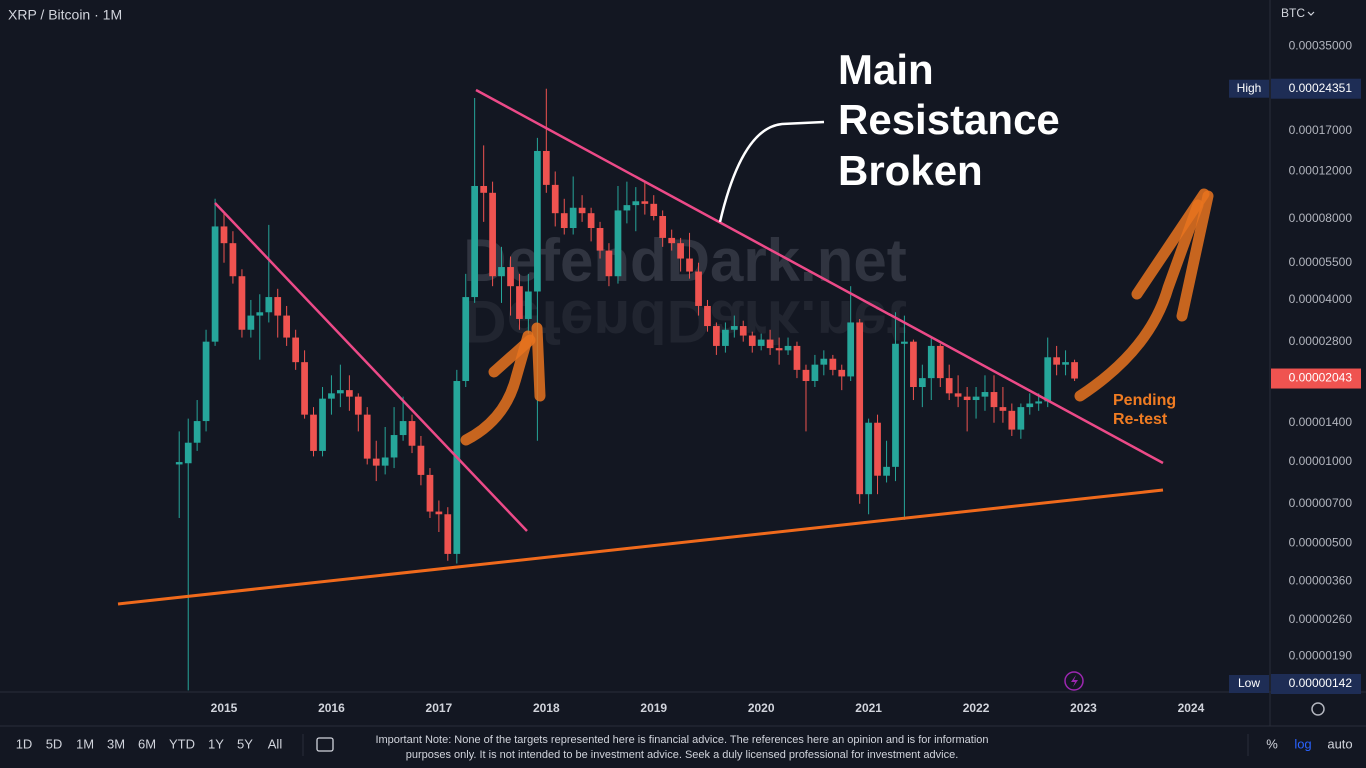  Describe the element at coordinates (1321, 503) in the screenshot. I see `y-tick-label: 0.00000700` at that location.